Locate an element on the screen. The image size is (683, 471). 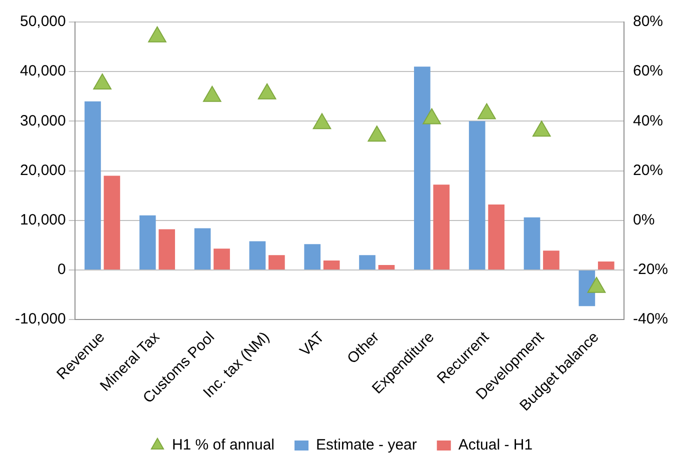
legend-label: Estimate - year is located at coordinates (366, 445).